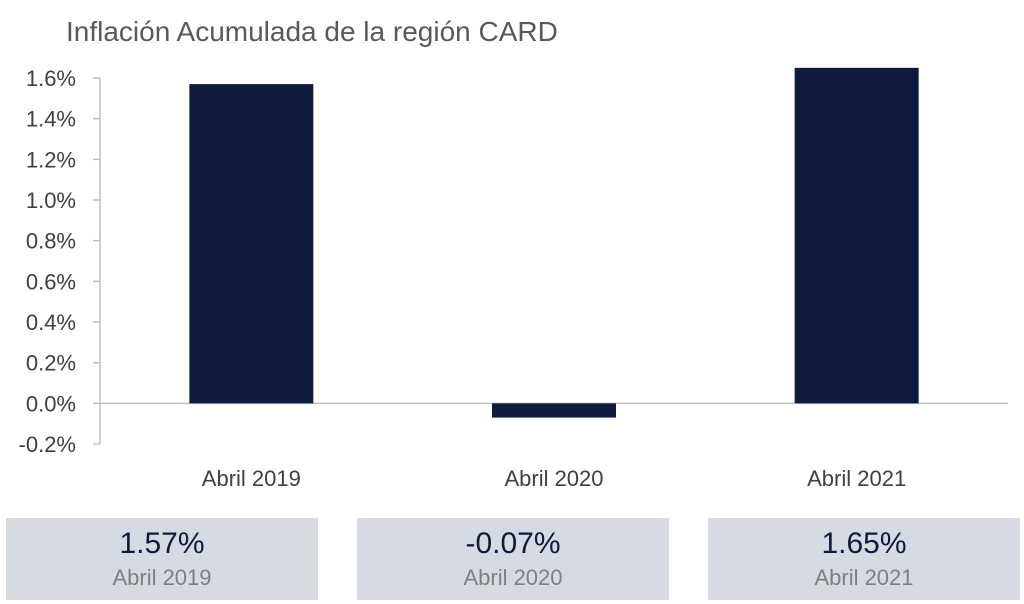 The width and height of the screenshot is (1024, 604). I want to click on summary-value: 1.57%, so click(162, 543).